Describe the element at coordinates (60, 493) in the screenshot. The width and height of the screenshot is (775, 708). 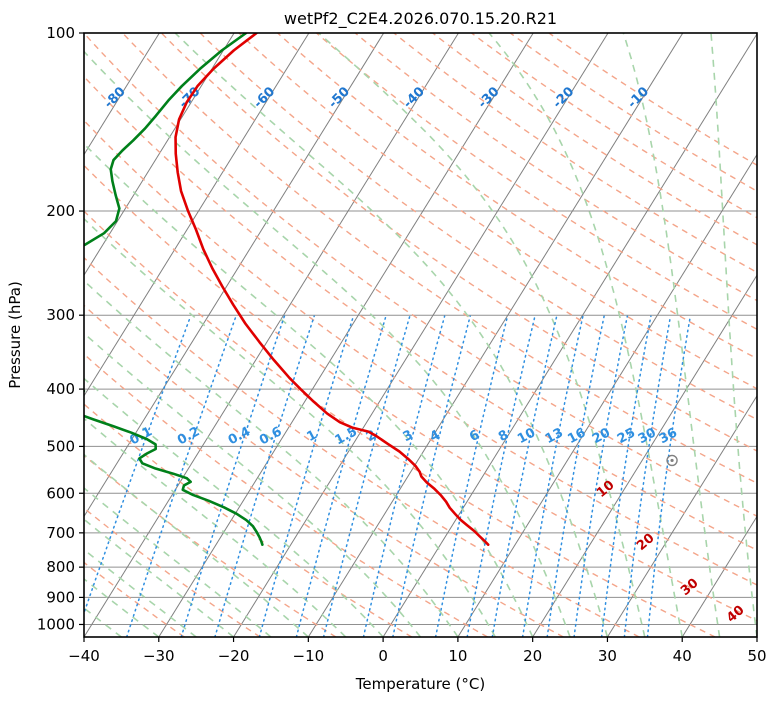
I see `y-tick-label: 600` at that location.